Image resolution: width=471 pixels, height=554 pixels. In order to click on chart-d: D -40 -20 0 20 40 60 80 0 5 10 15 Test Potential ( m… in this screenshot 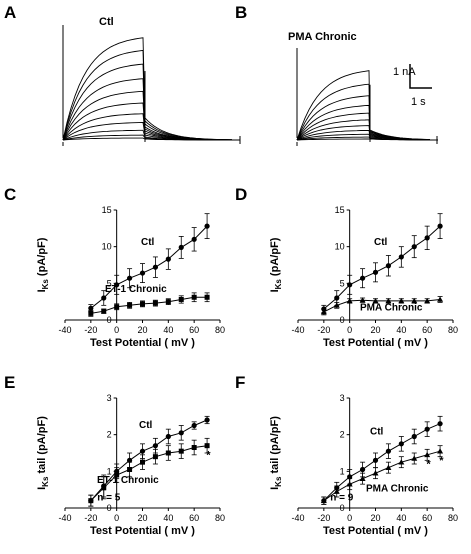, I will do `click(346, 267)`.